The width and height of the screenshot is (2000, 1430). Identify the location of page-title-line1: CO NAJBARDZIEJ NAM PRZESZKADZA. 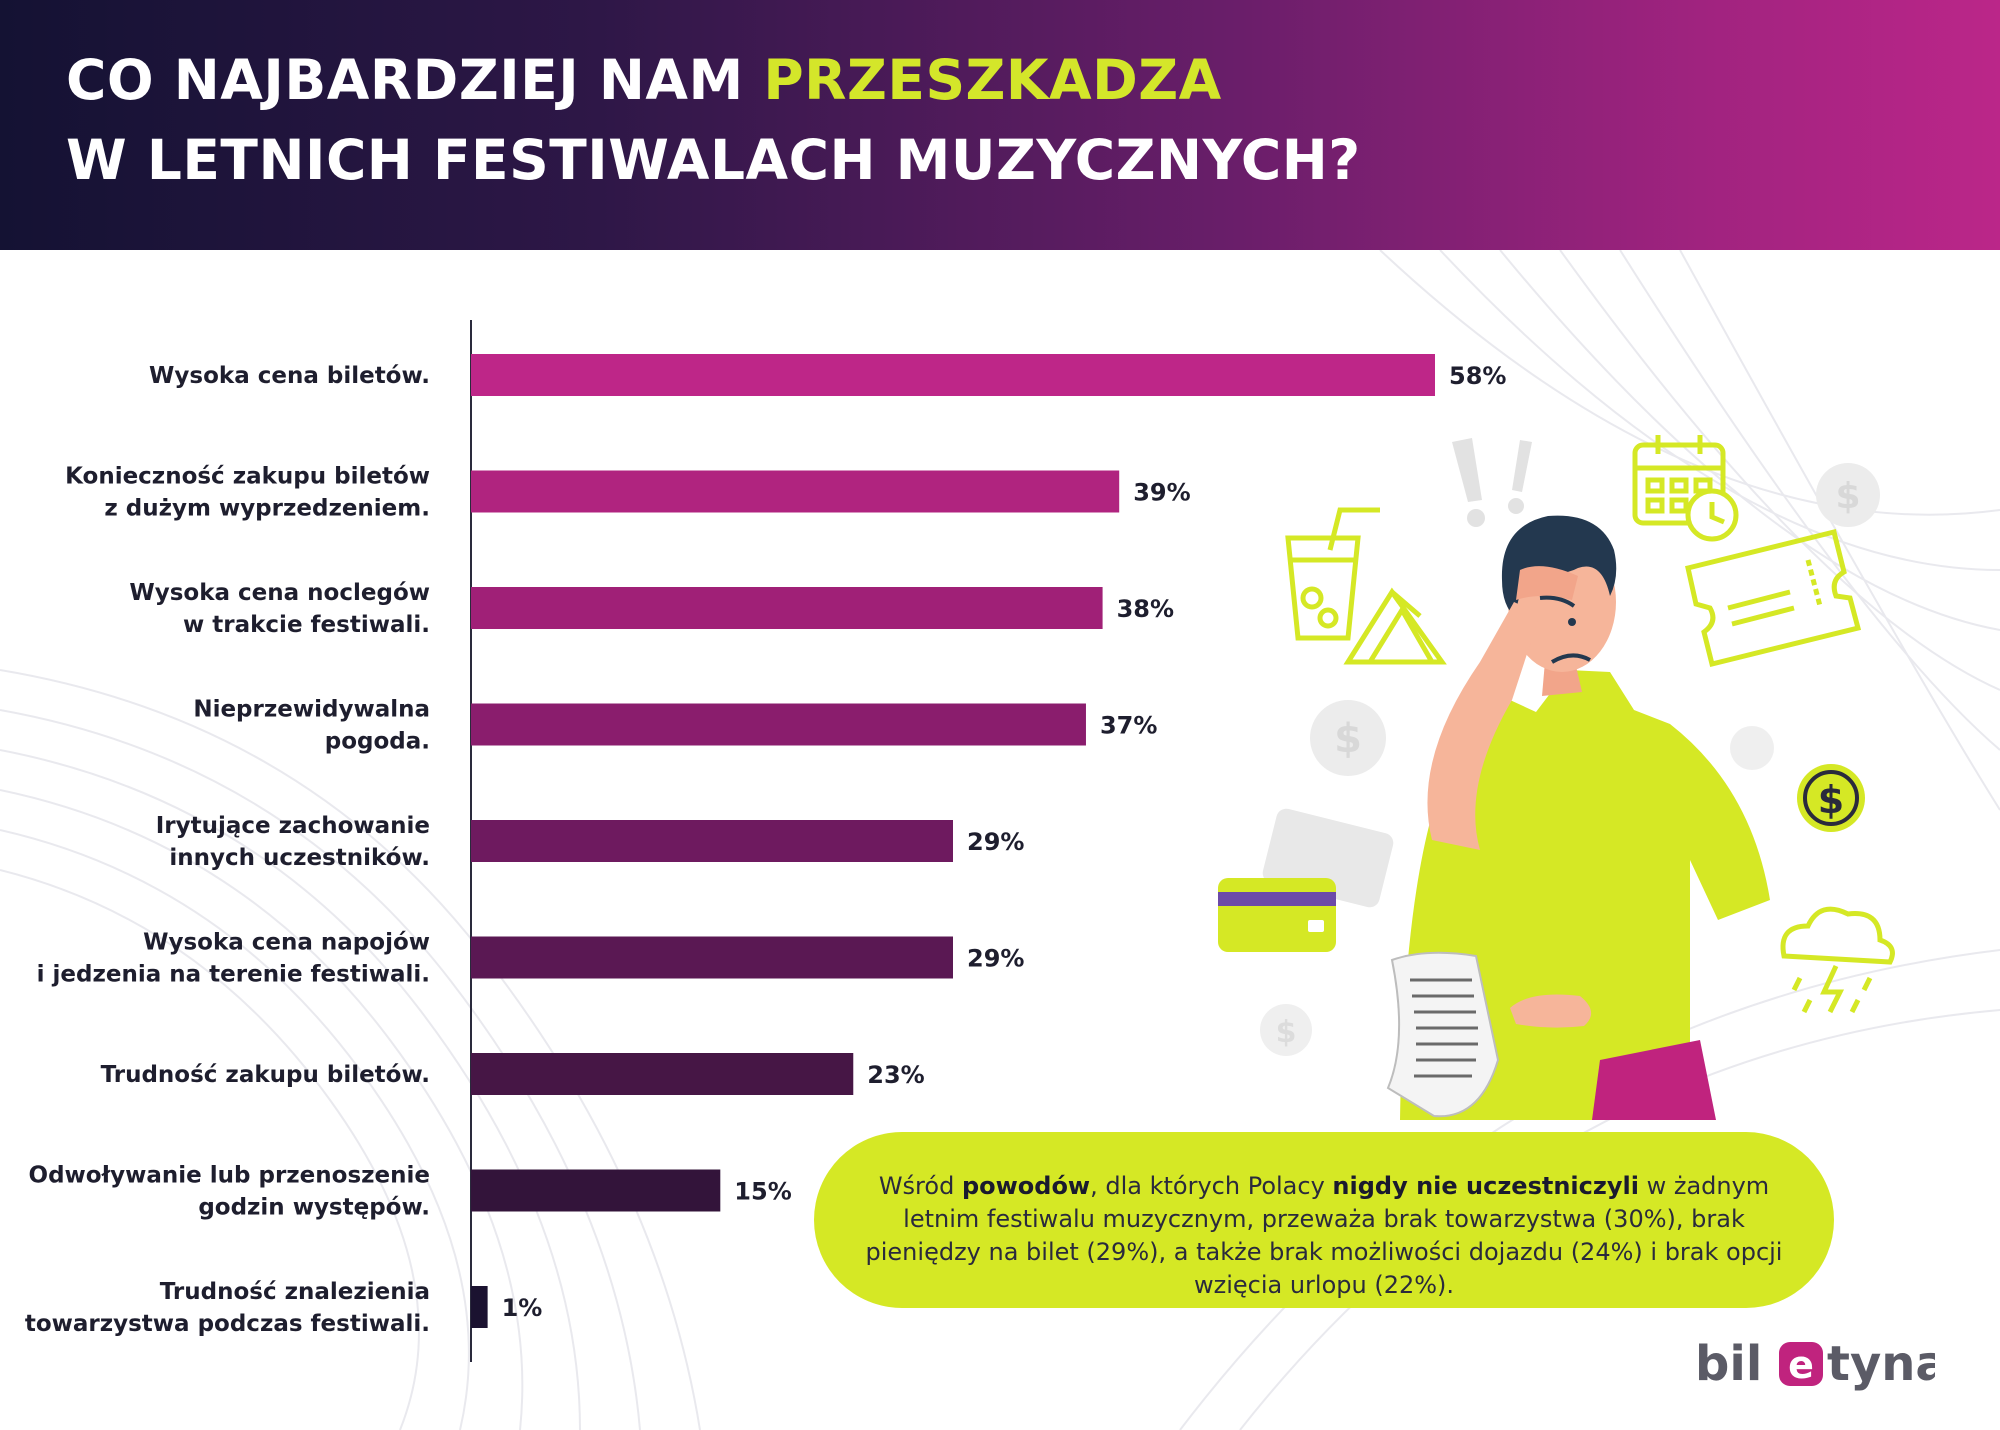
(644, 80).